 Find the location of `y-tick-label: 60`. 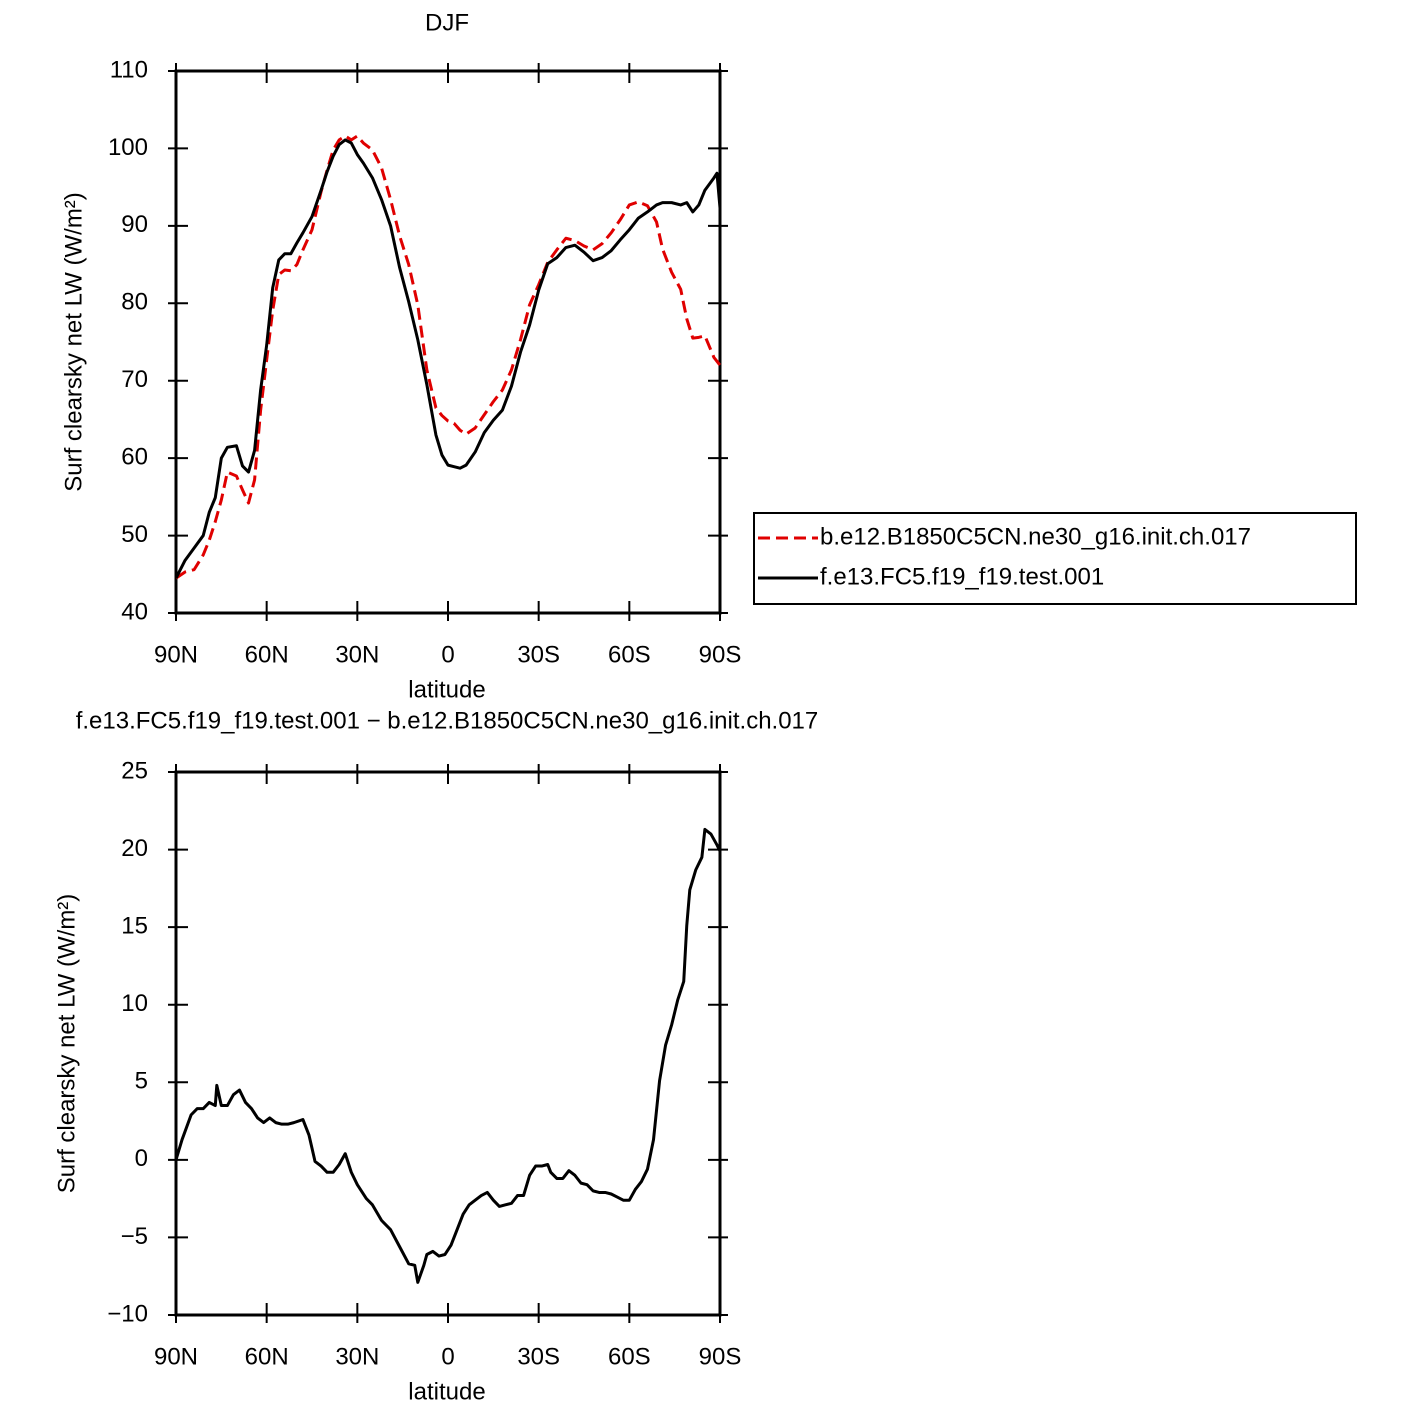

y-tick-label: 60 is located at coordinates (134, 456).